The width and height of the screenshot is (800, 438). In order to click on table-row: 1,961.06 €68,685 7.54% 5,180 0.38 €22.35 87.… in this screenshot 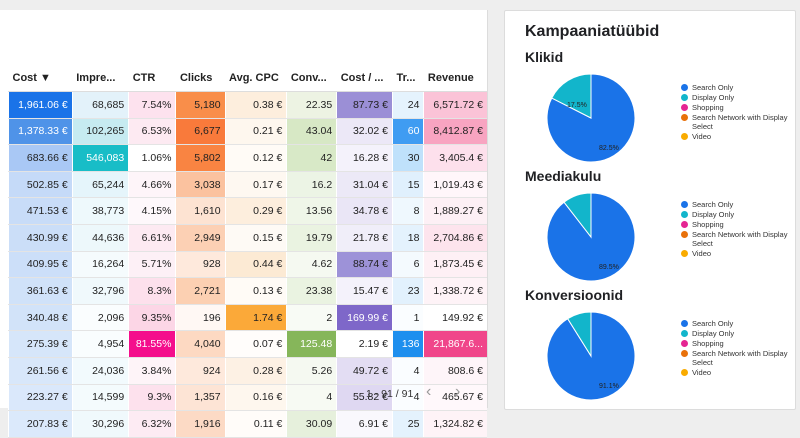, I will do `click(247, 105)`.